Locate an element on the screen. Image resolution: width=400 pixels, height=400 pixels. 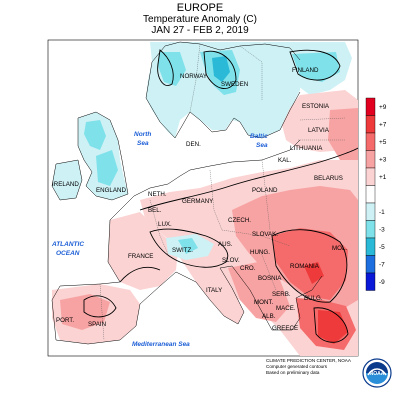
legend-label: +7 is located at coordinates (383, 125).